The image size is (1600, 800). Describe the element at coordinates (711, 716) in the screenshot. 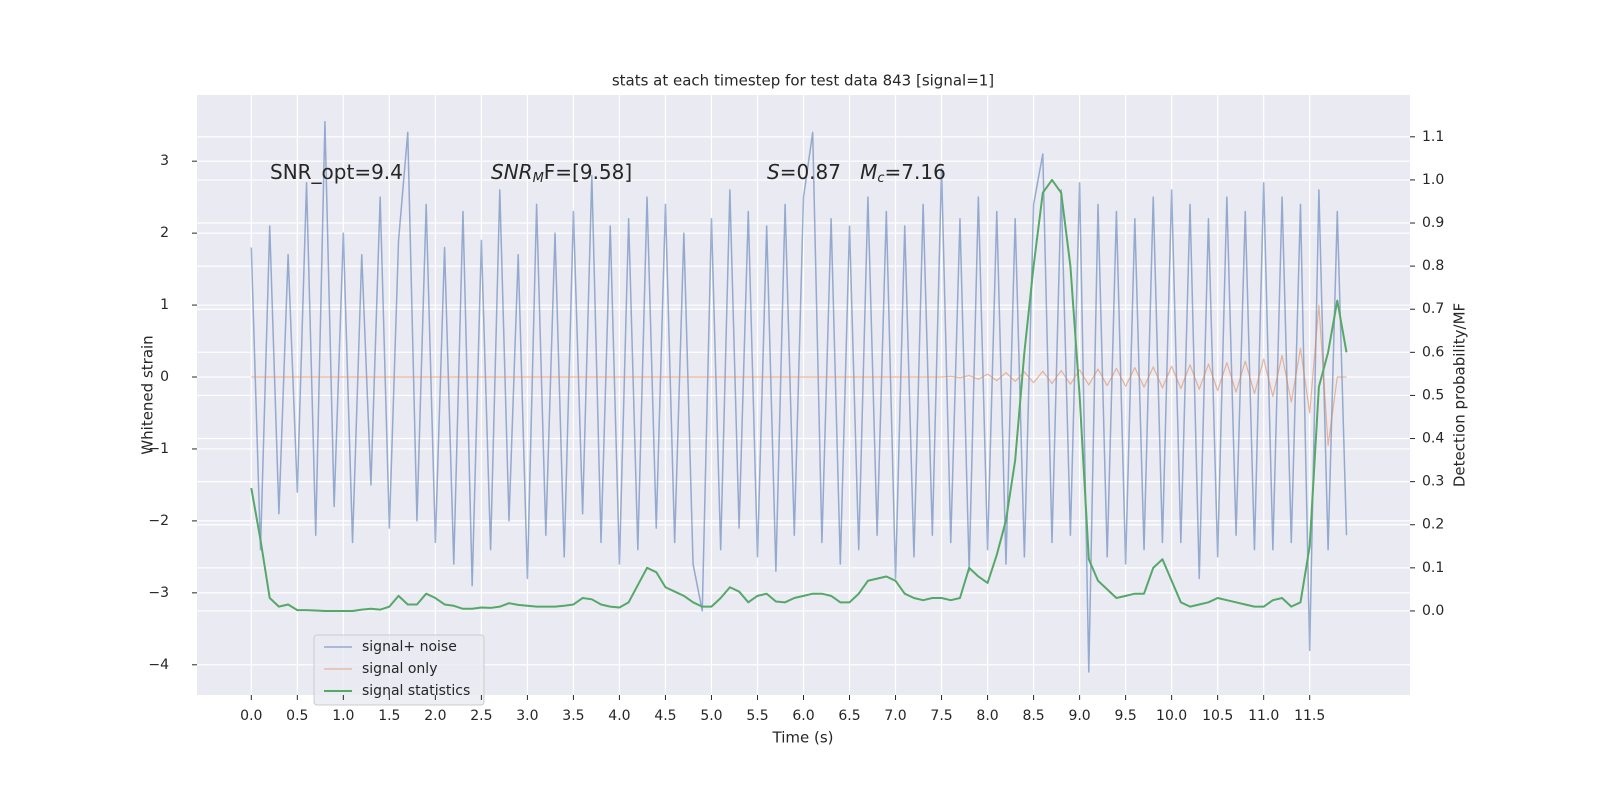

I see `x-tick-label: 5.0` at that location.